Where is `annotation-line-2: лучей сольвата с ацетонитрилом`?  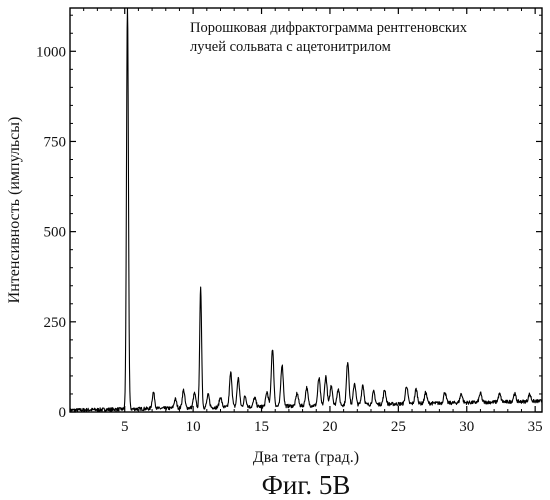 annotation-line-2: лучей сольвата с ацетонитрилом is located at coordinates (290, 47).